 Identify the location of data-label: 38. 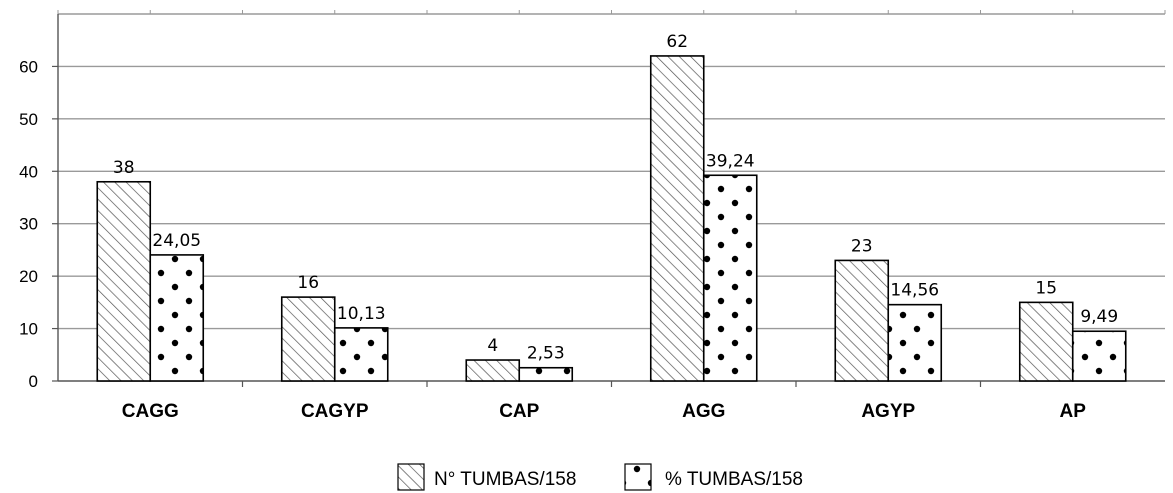
(124, 168).